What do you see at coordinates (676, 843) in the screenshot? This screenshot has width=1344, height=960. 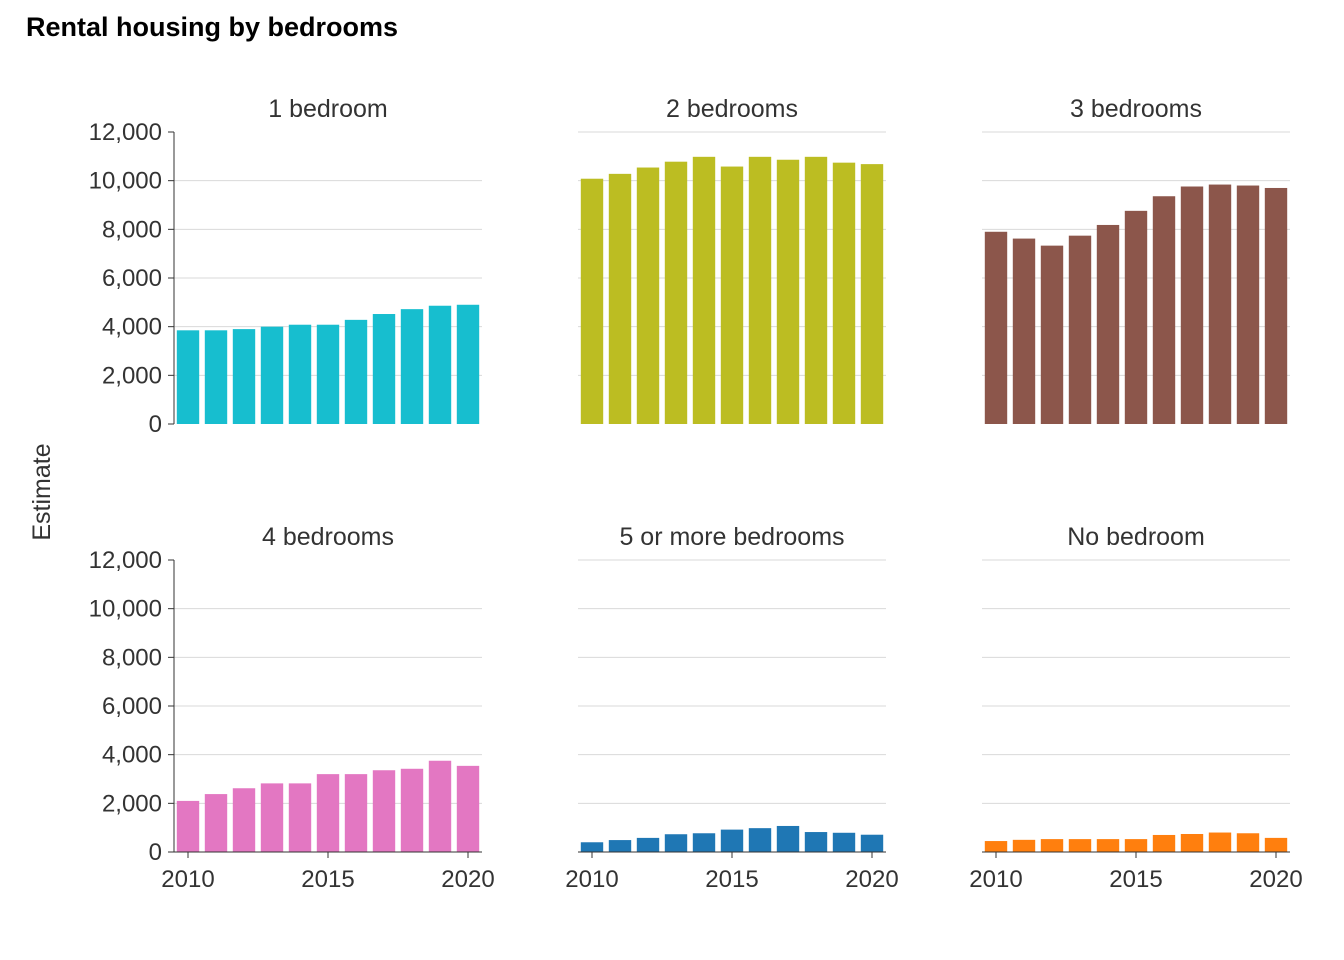 I see `bar-5-or-more-bedrooms-2013` at bounding box center [676, 843].